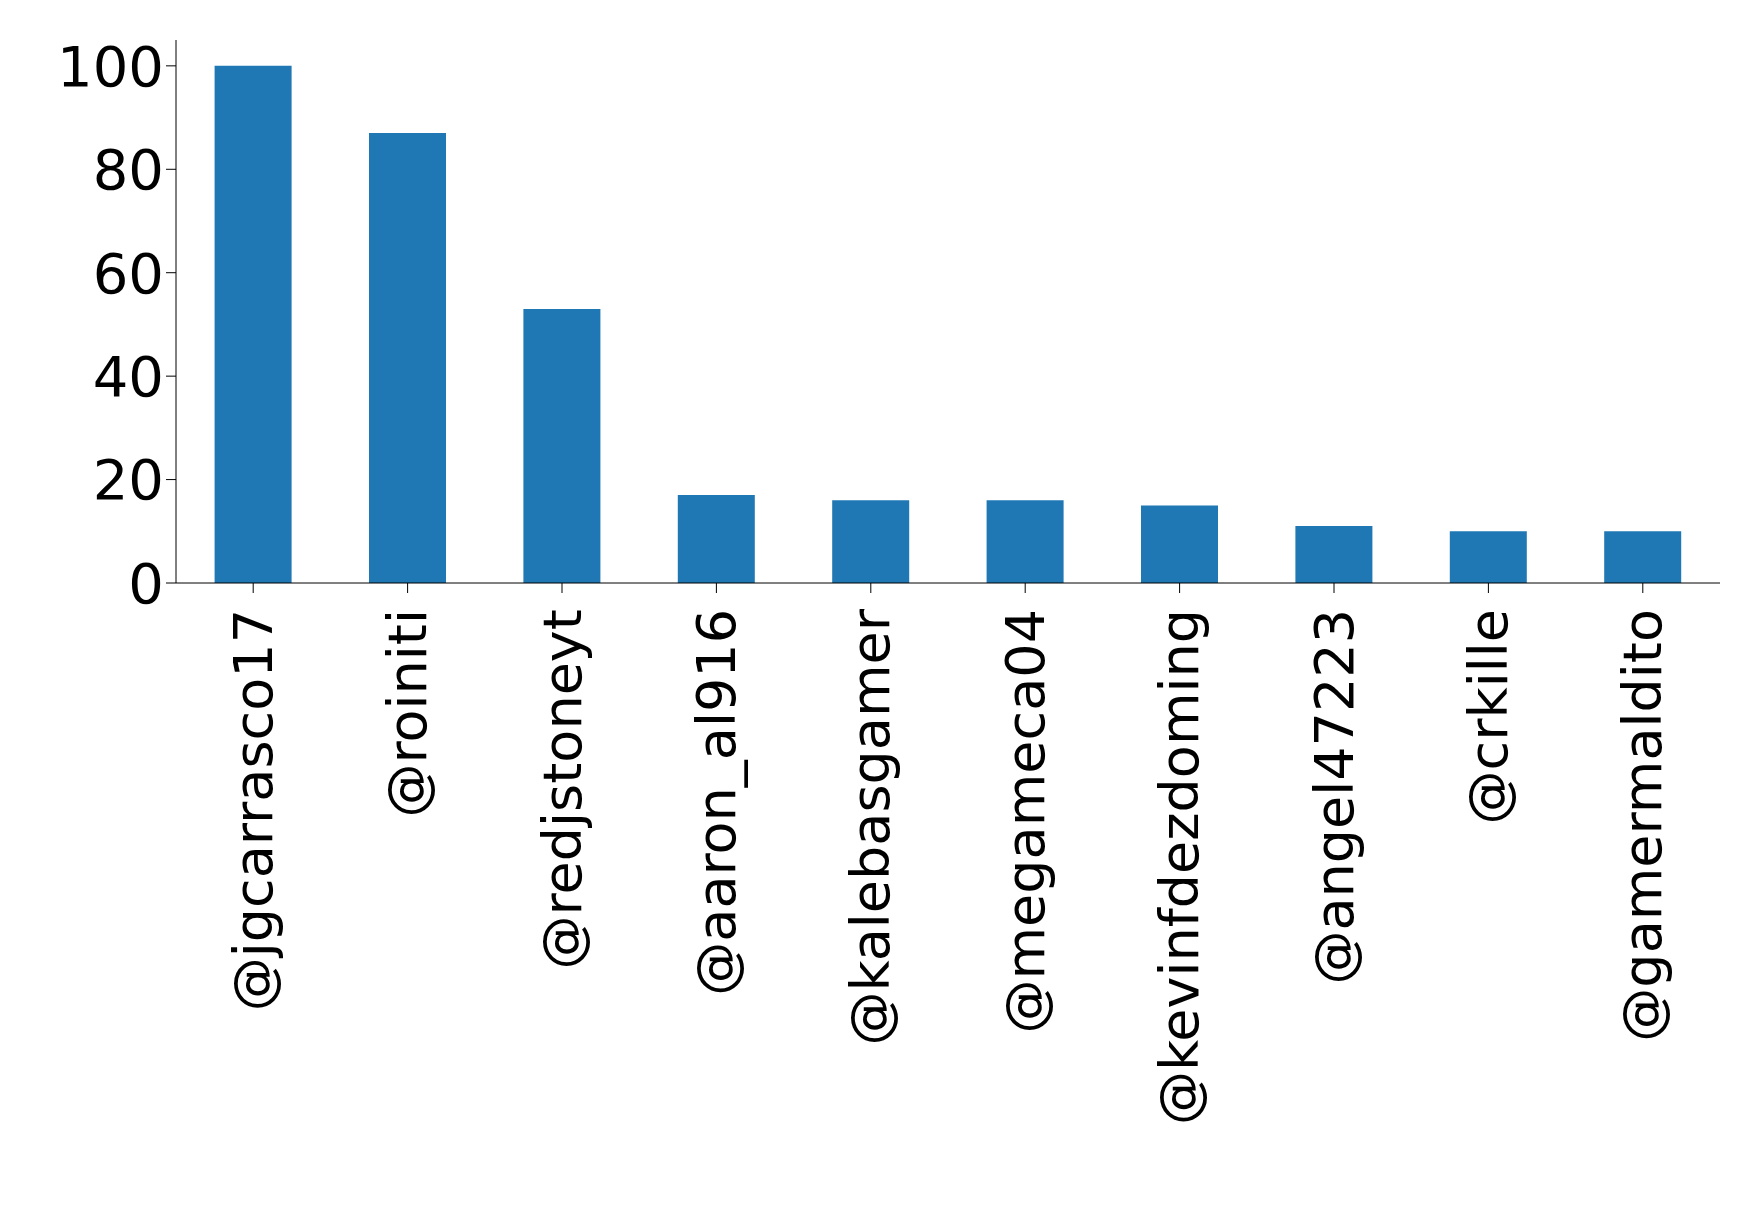 The height and width of the screenshot is (1225, 1758). What do you see at coordinates (128, 377) in the screenshot?
I see `y-tick-label: 40` at bounding box center [128, 377].